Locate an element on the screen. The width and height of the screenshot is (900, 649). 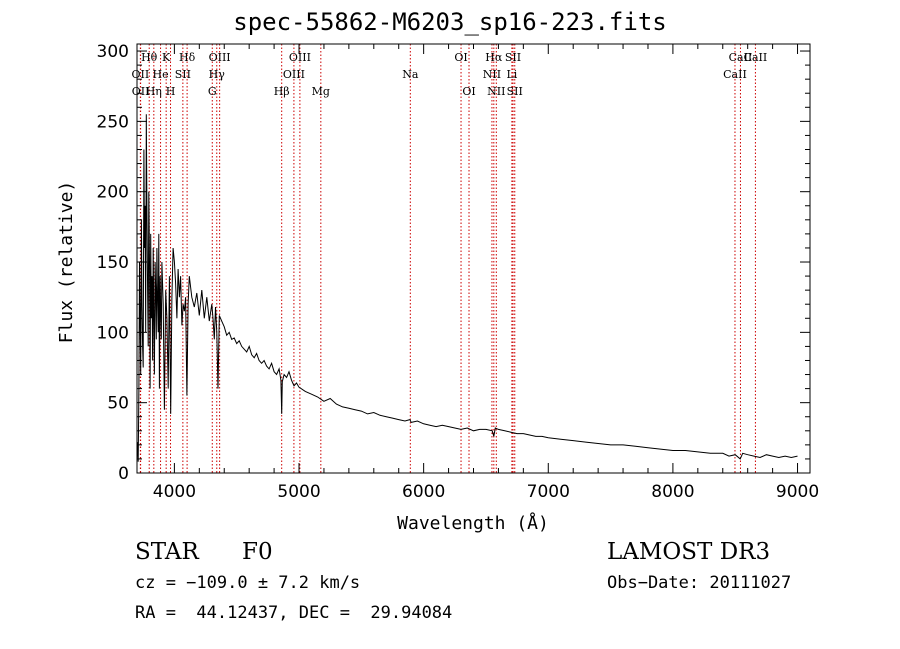
line-label: Hθ is located at coordinates (149, 57).